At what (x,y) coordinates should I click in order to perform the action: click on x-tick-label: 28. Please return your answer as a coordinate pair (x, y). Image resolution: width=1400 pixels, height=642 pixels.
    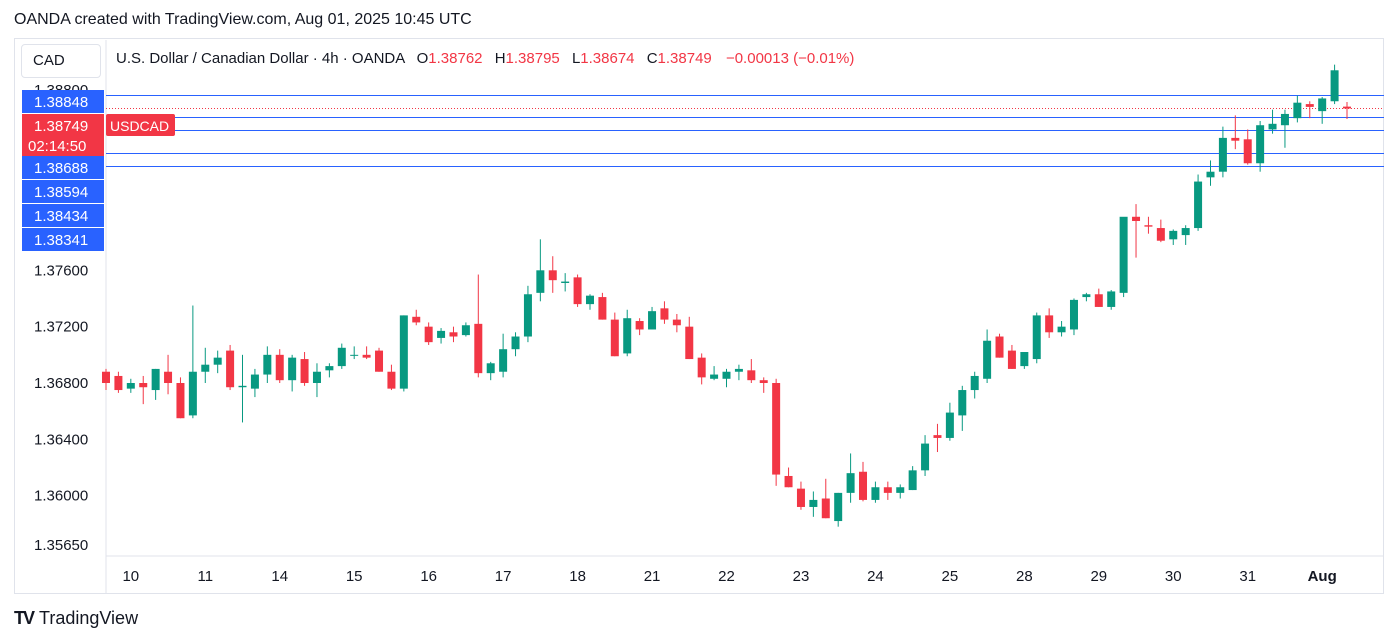
    Looking at the image, I should click on (1024, 576).